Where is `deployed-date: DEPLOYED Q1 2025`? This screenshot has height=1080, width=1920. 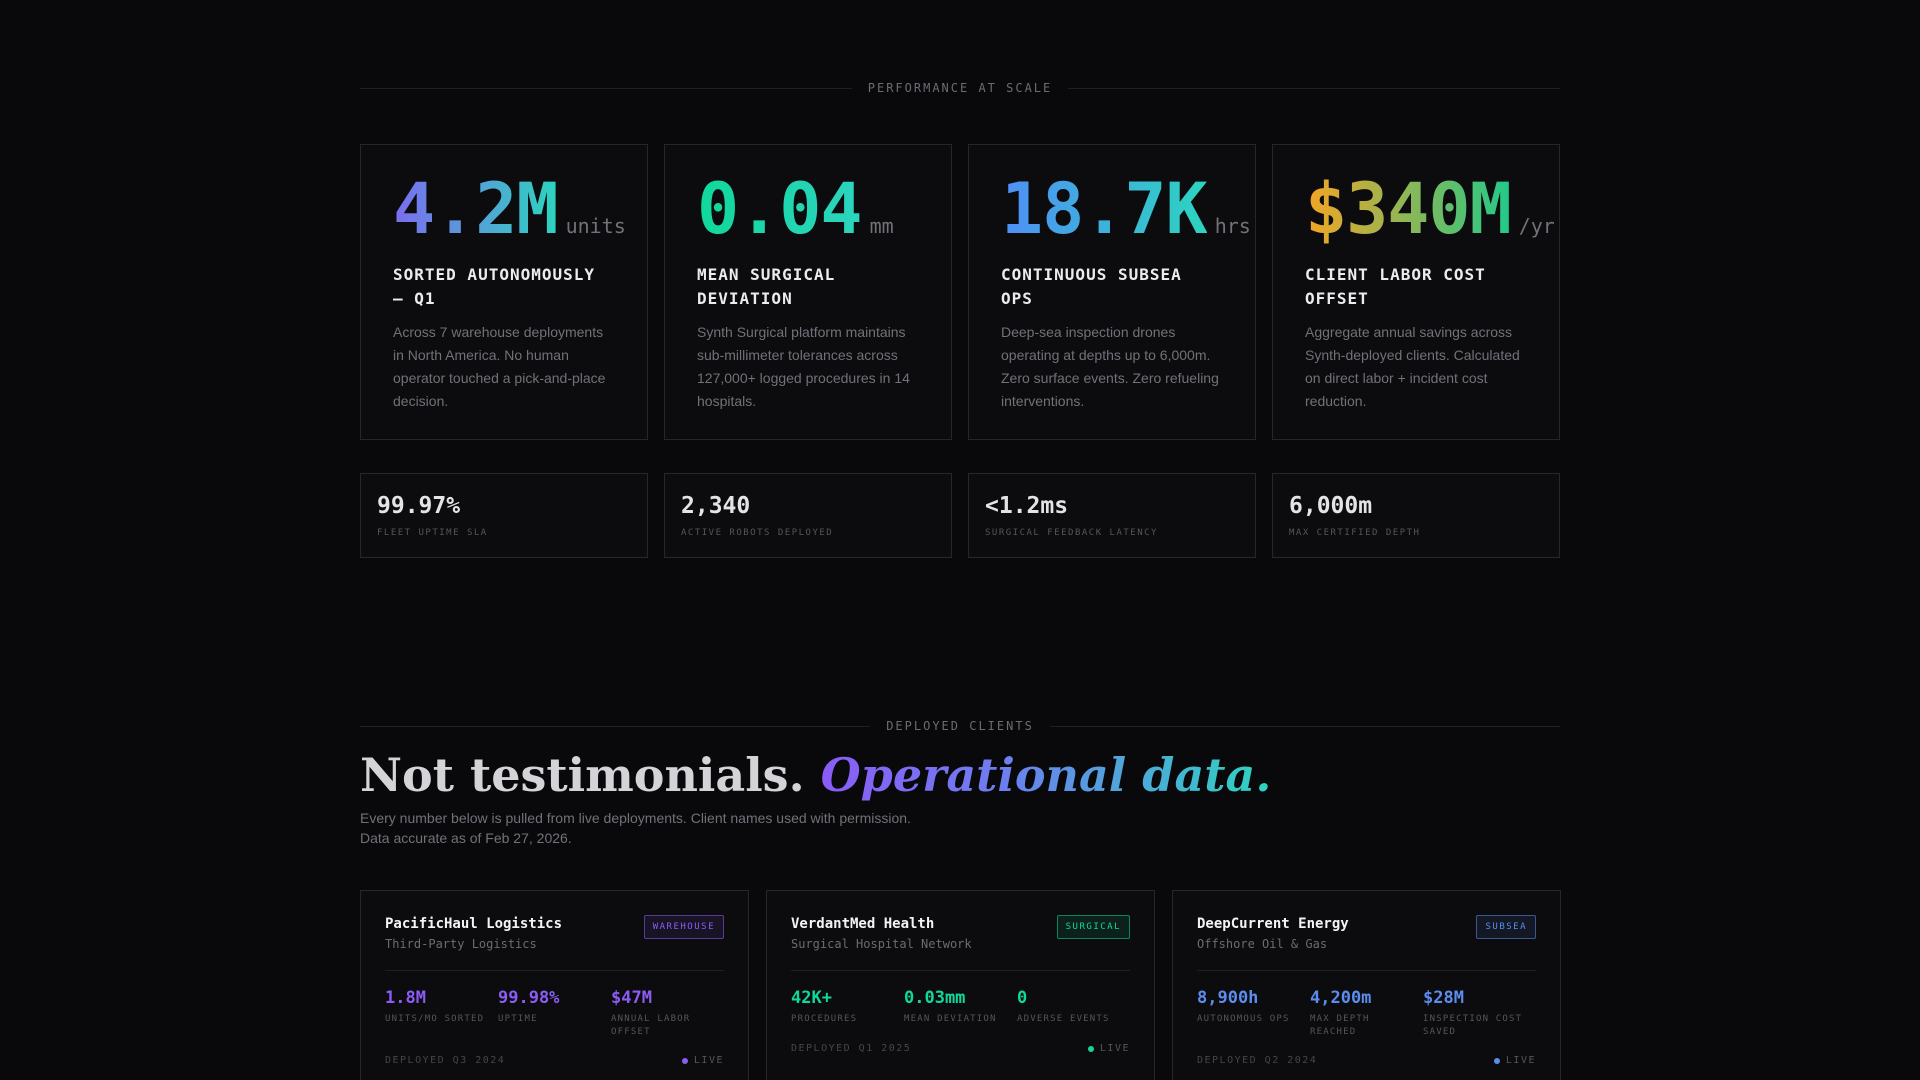
deployed-date: DEPLOYED Q1 2025 is located at coordinates (851, 1048).